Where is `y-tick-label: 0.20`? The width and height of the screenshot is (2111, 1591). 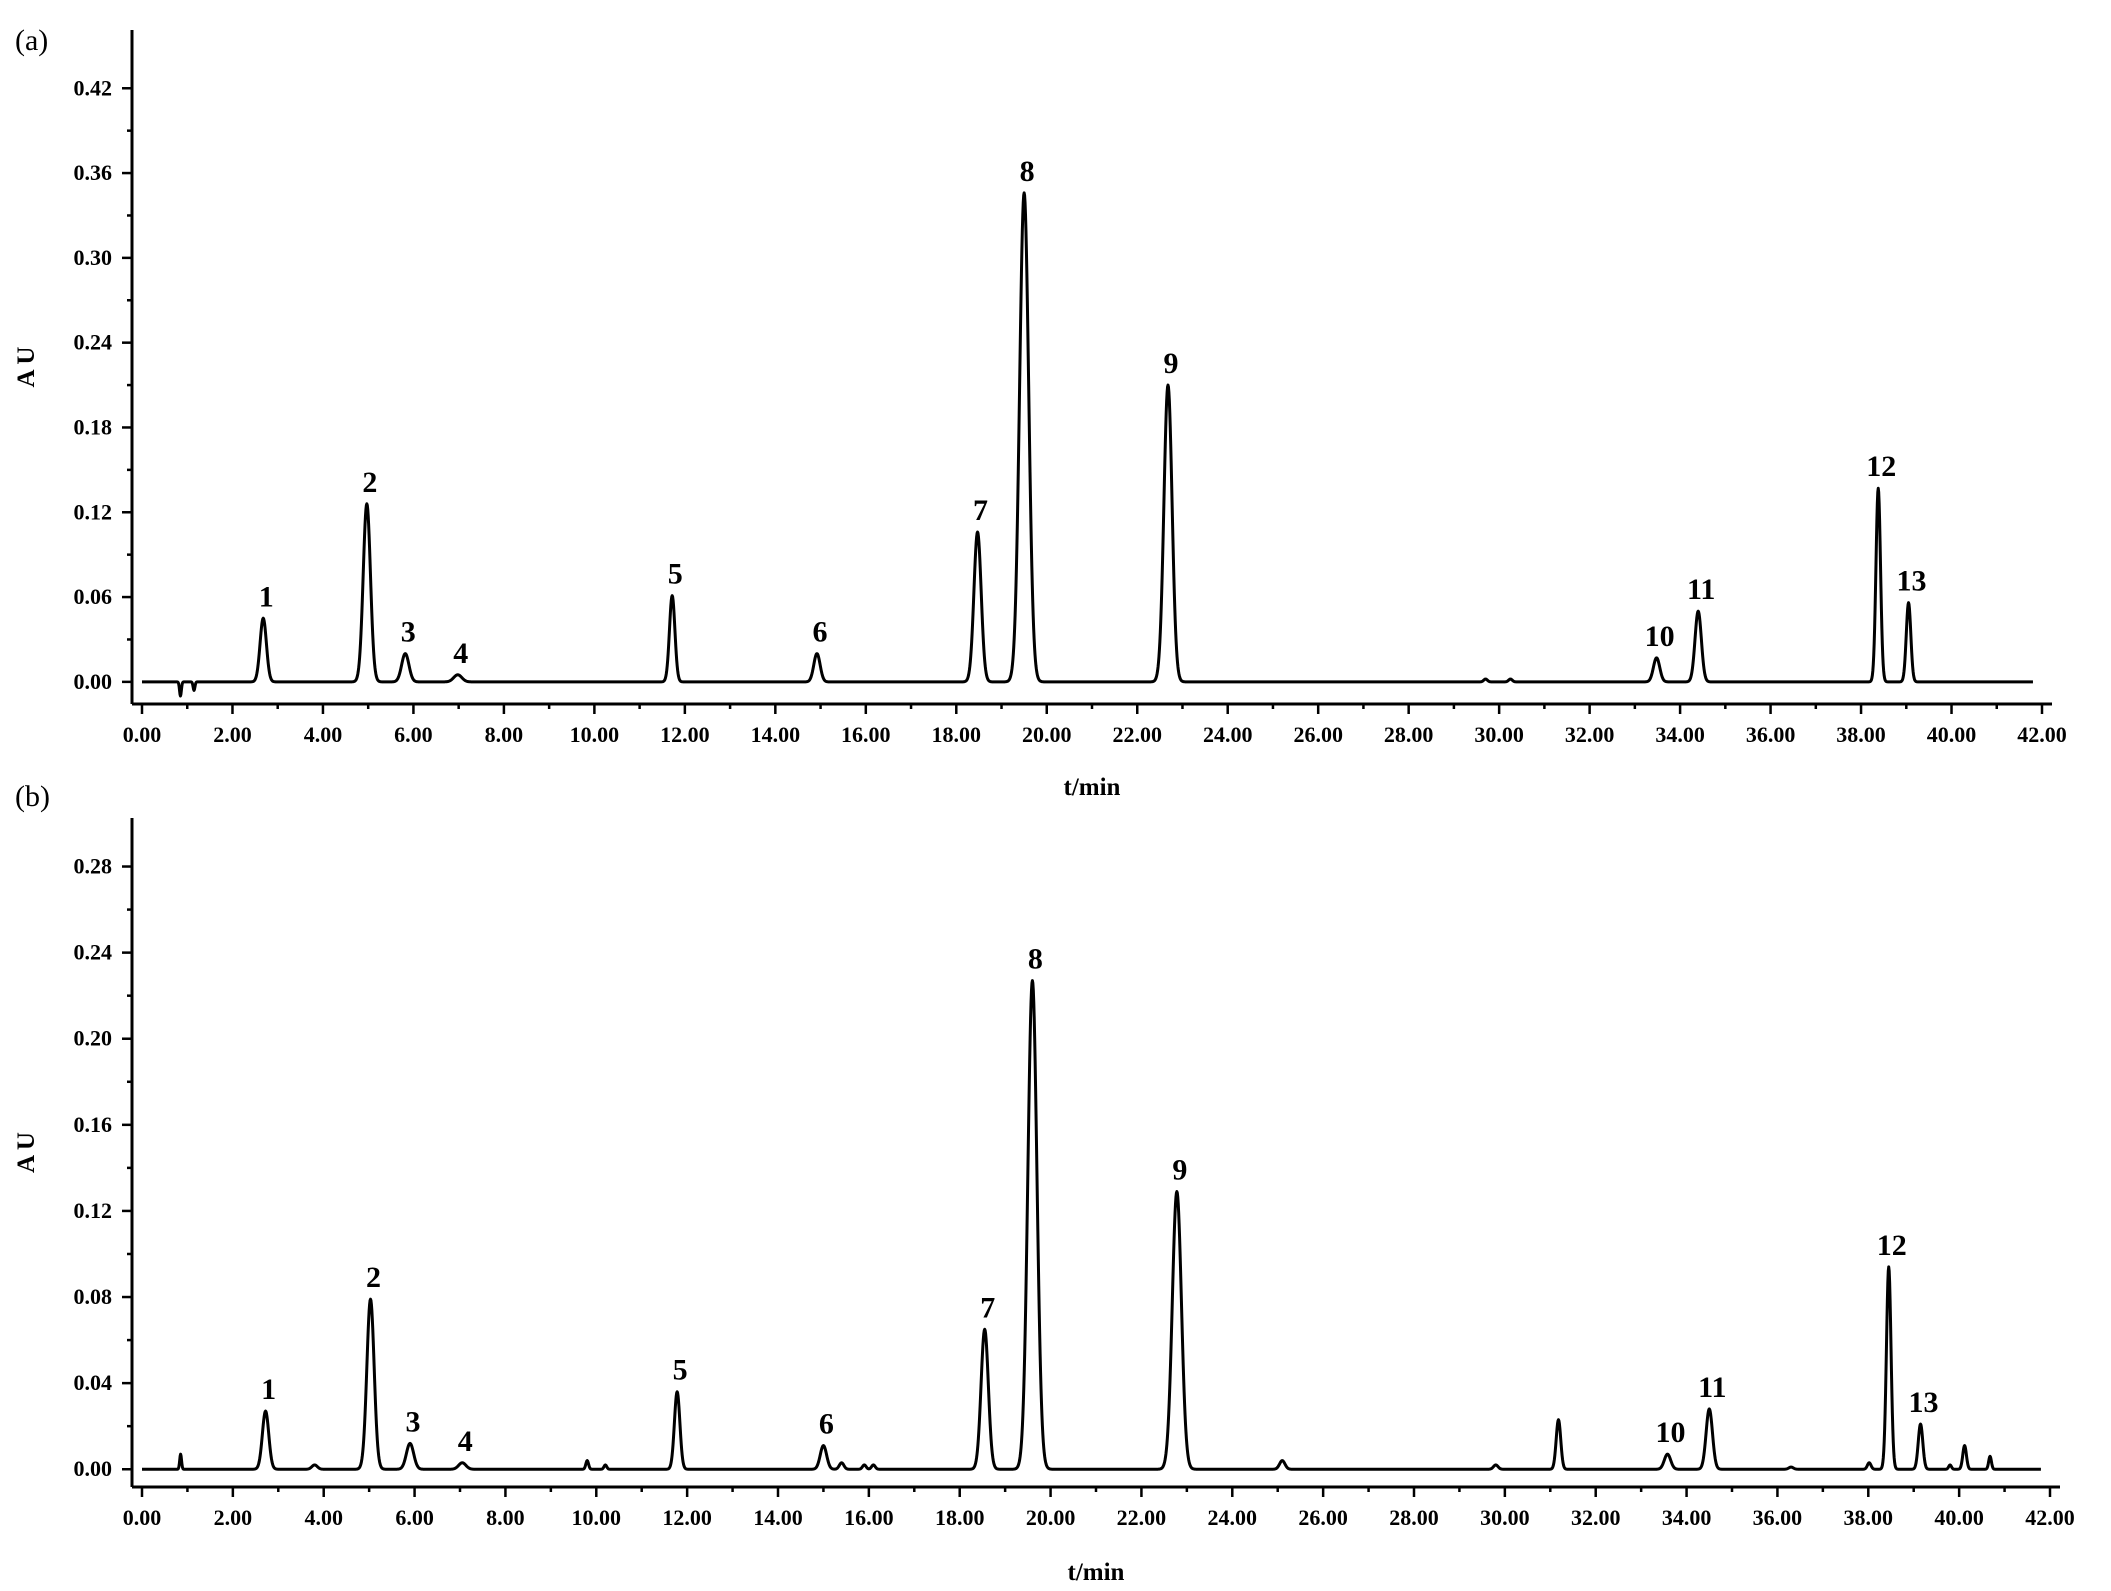
y-tick-label: 0.20 is located at coordinates (93, 1038).